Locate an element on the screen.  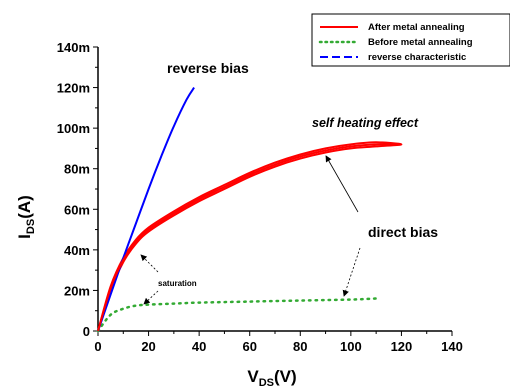
x-tick-label: 120 is located at coordinates (402, 346).